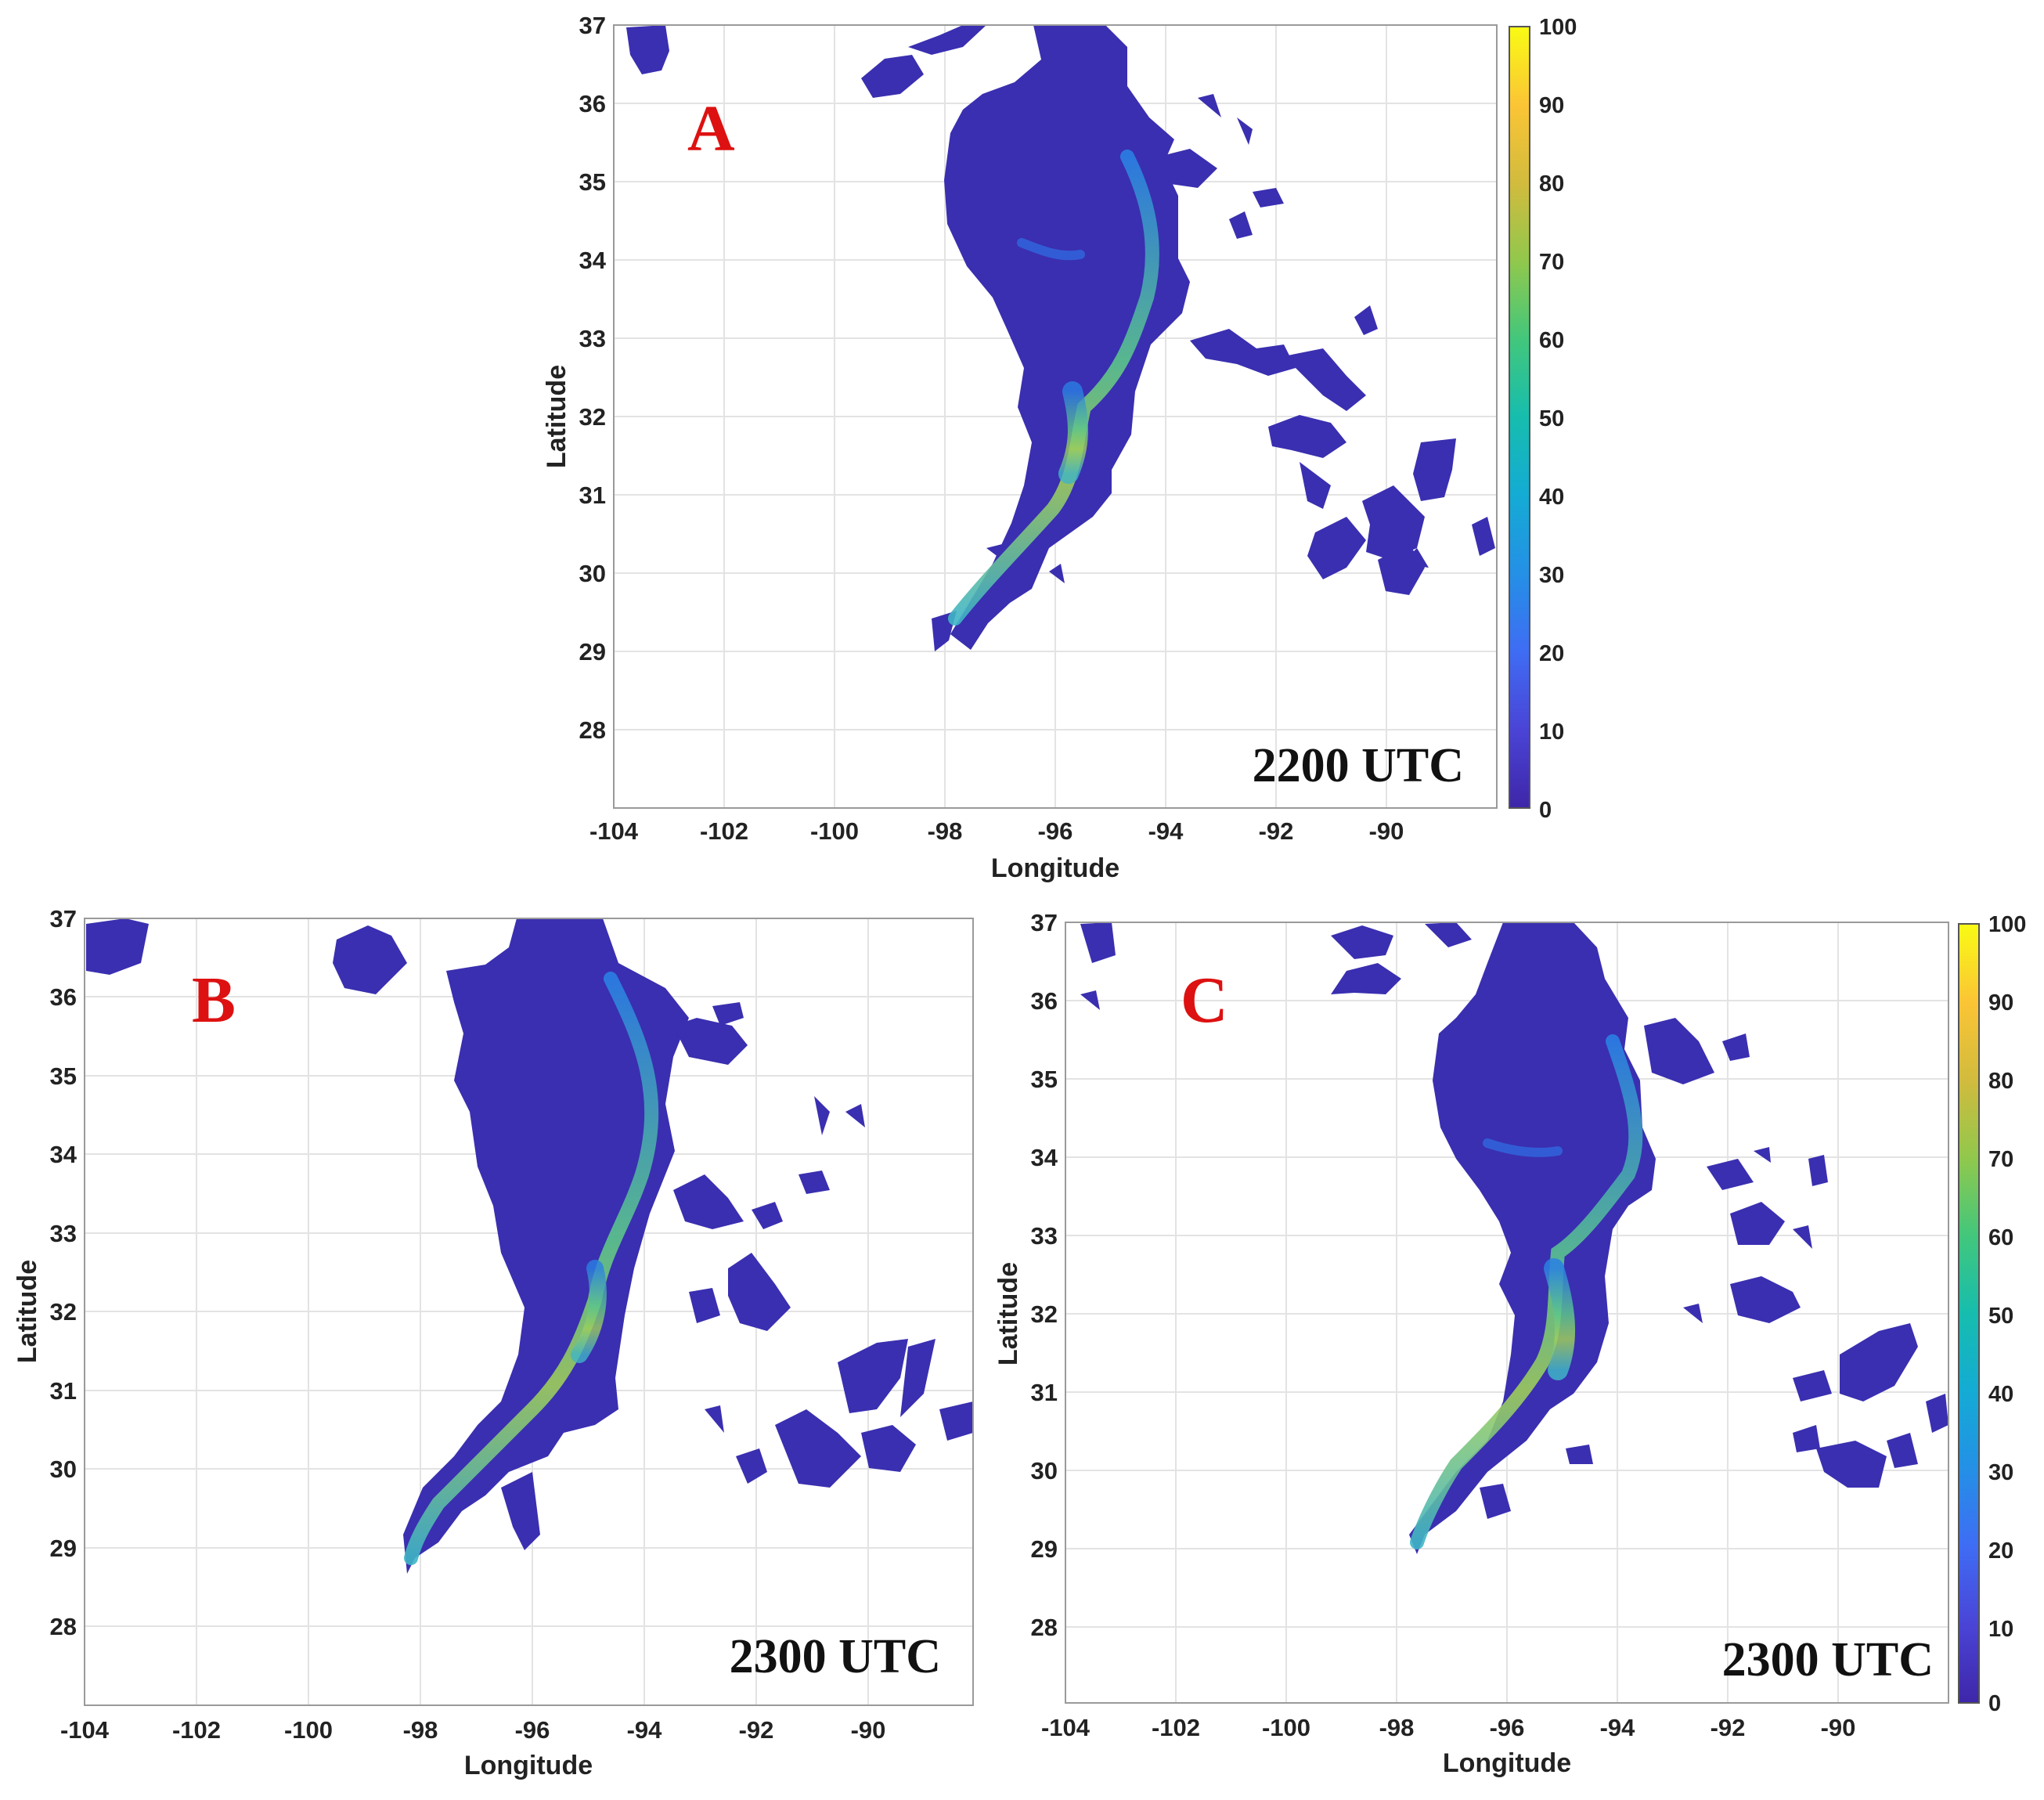 This screenshot has height=1800, width=2044. I want to click on colorbar-tick: 100, so click(2007, 924).